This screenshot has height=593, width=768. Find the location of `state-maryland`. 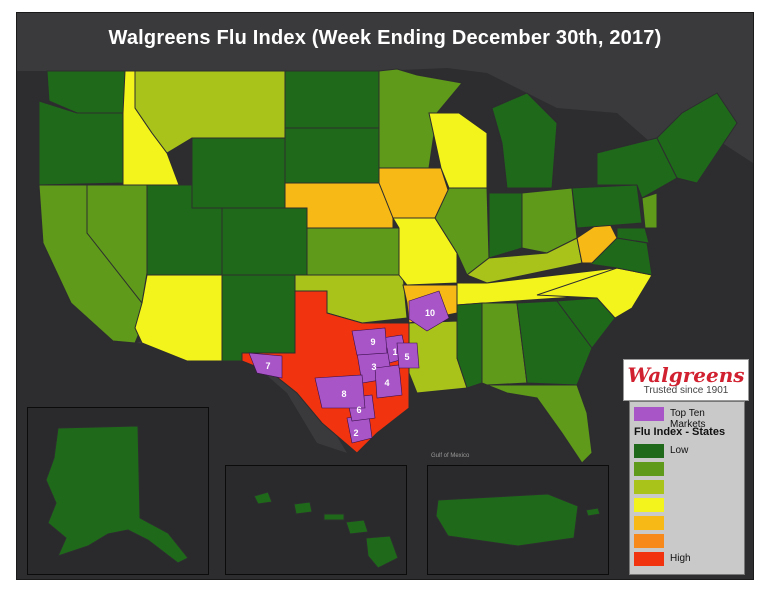

state-maryland is located at coordinates (633, 235).